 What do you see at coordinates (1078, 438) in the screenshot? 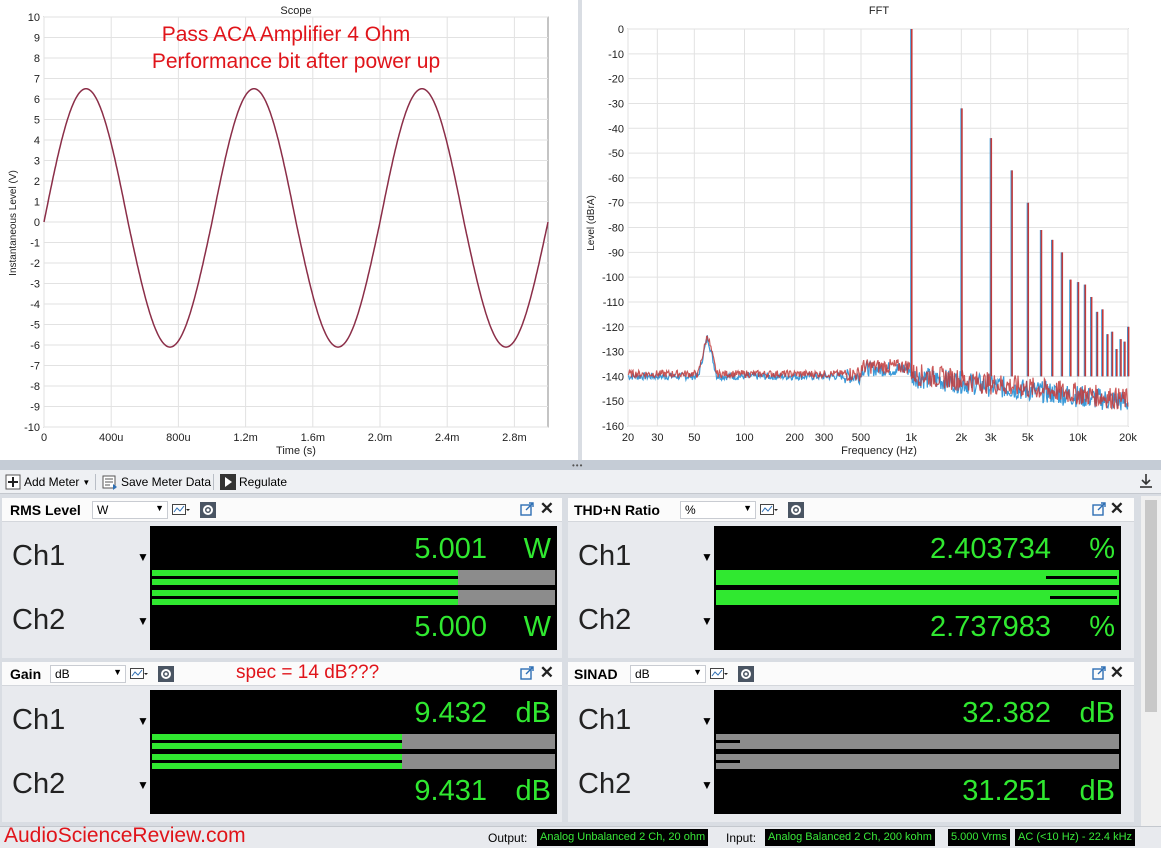
I see `fft-x-tick-label: 10k` at bounding box center [1078, 438].